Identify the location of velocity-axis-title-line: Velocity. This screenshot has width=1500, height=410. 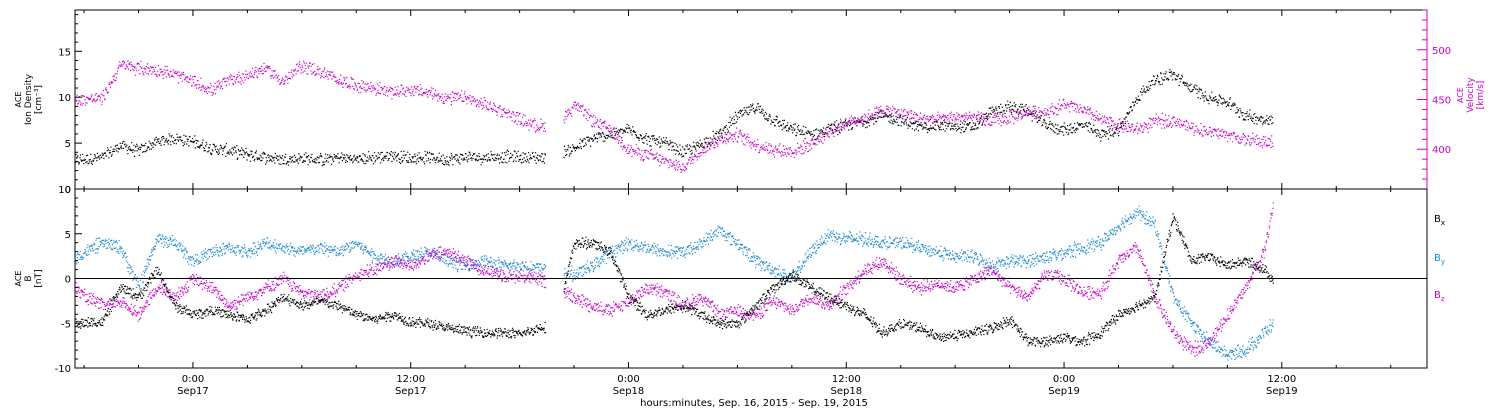
(1471, 95).